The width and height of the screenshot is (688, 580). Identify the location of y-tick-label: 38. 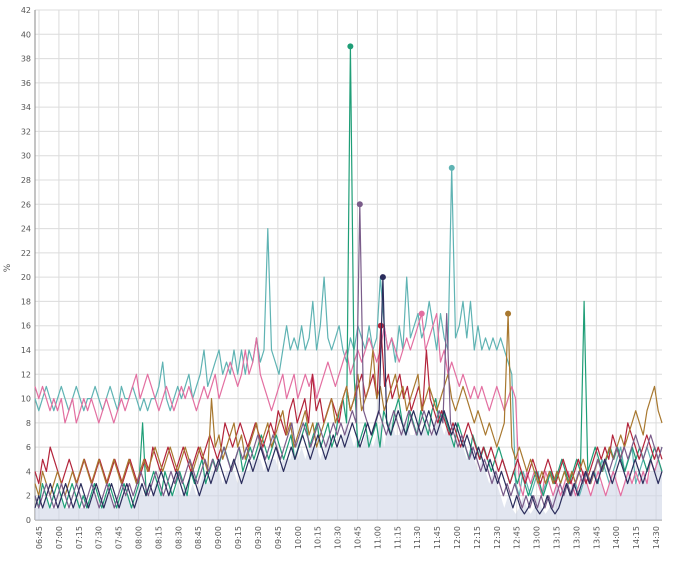
(26, 59).